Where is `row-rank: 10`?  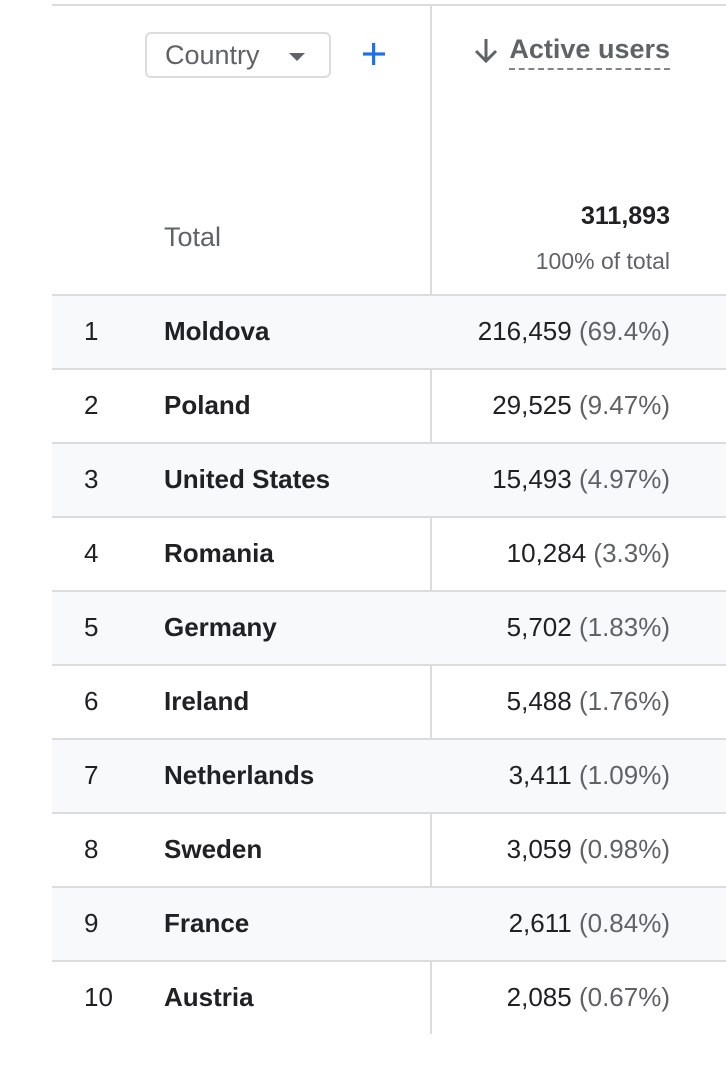
row-rank: 10 is located at coordinates (98, 997).